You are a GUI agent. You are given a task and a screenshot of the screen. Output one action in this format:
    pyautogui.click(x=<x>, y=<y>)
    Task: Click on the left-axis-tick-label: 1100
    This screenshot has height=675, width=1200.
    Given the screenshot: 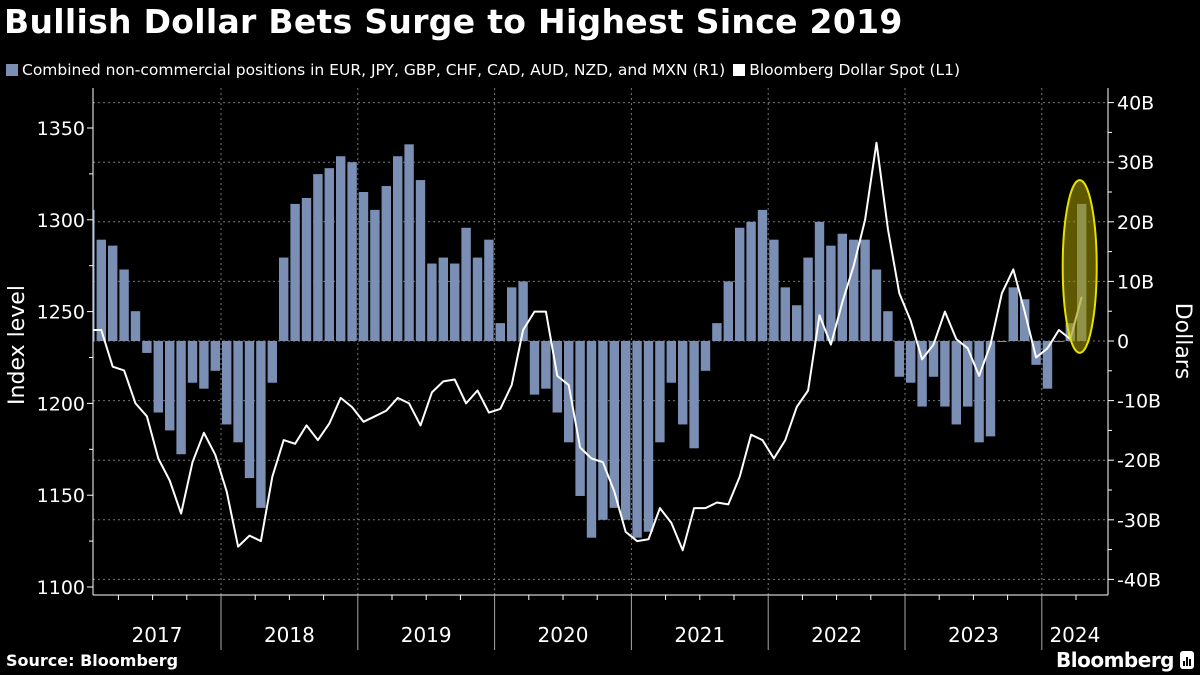 What is the action you would take?
    pyautogui.click(x=61, y=588)
    